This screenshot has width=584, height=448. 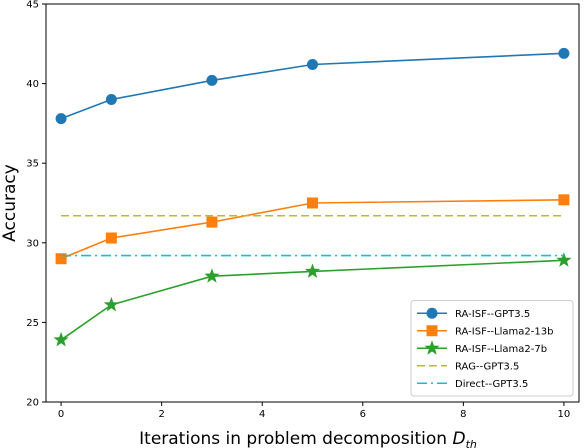 What do you see at coordinates (262, 414) in the screenshot?
I see `x-tick-label: 4` at bounding box center [262, 414].